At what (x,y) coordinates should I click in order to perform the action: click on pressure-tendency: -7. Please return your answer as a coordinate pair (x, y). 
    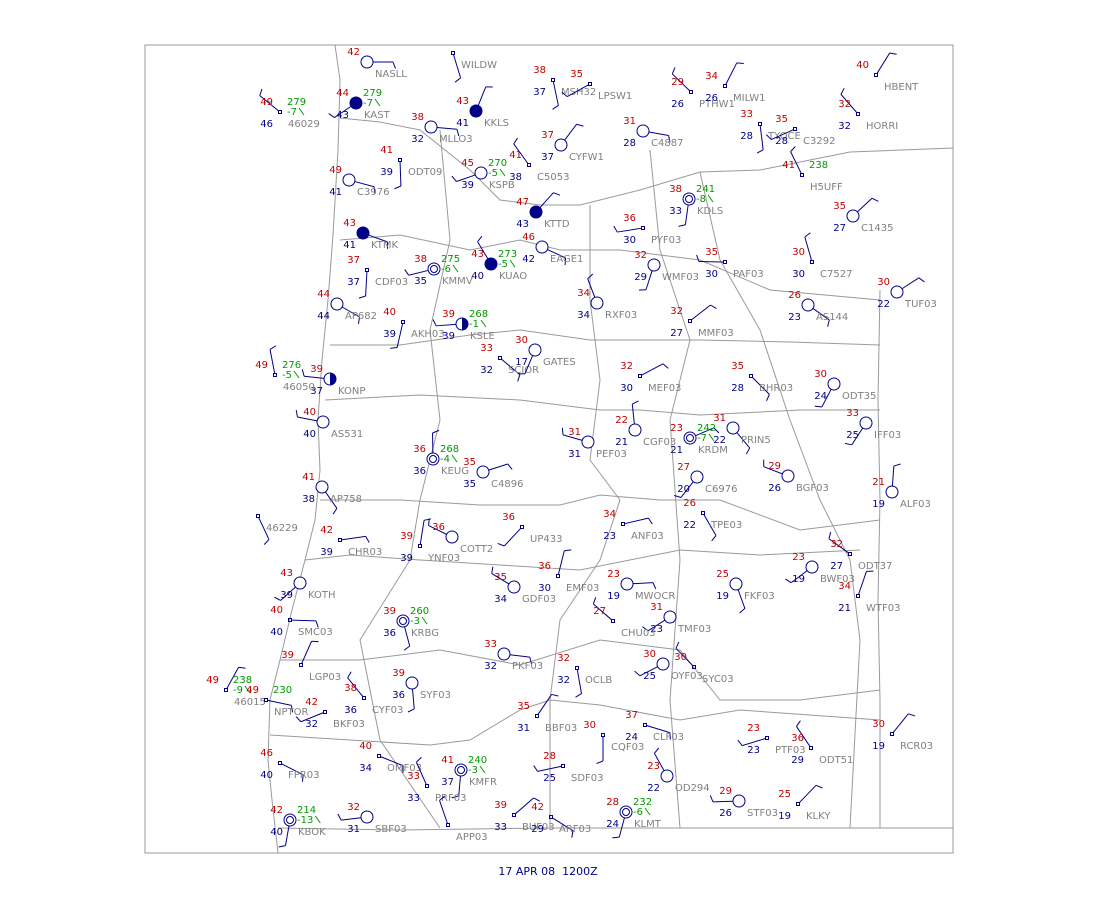
    Looking at the image, I should click on (368, 103).